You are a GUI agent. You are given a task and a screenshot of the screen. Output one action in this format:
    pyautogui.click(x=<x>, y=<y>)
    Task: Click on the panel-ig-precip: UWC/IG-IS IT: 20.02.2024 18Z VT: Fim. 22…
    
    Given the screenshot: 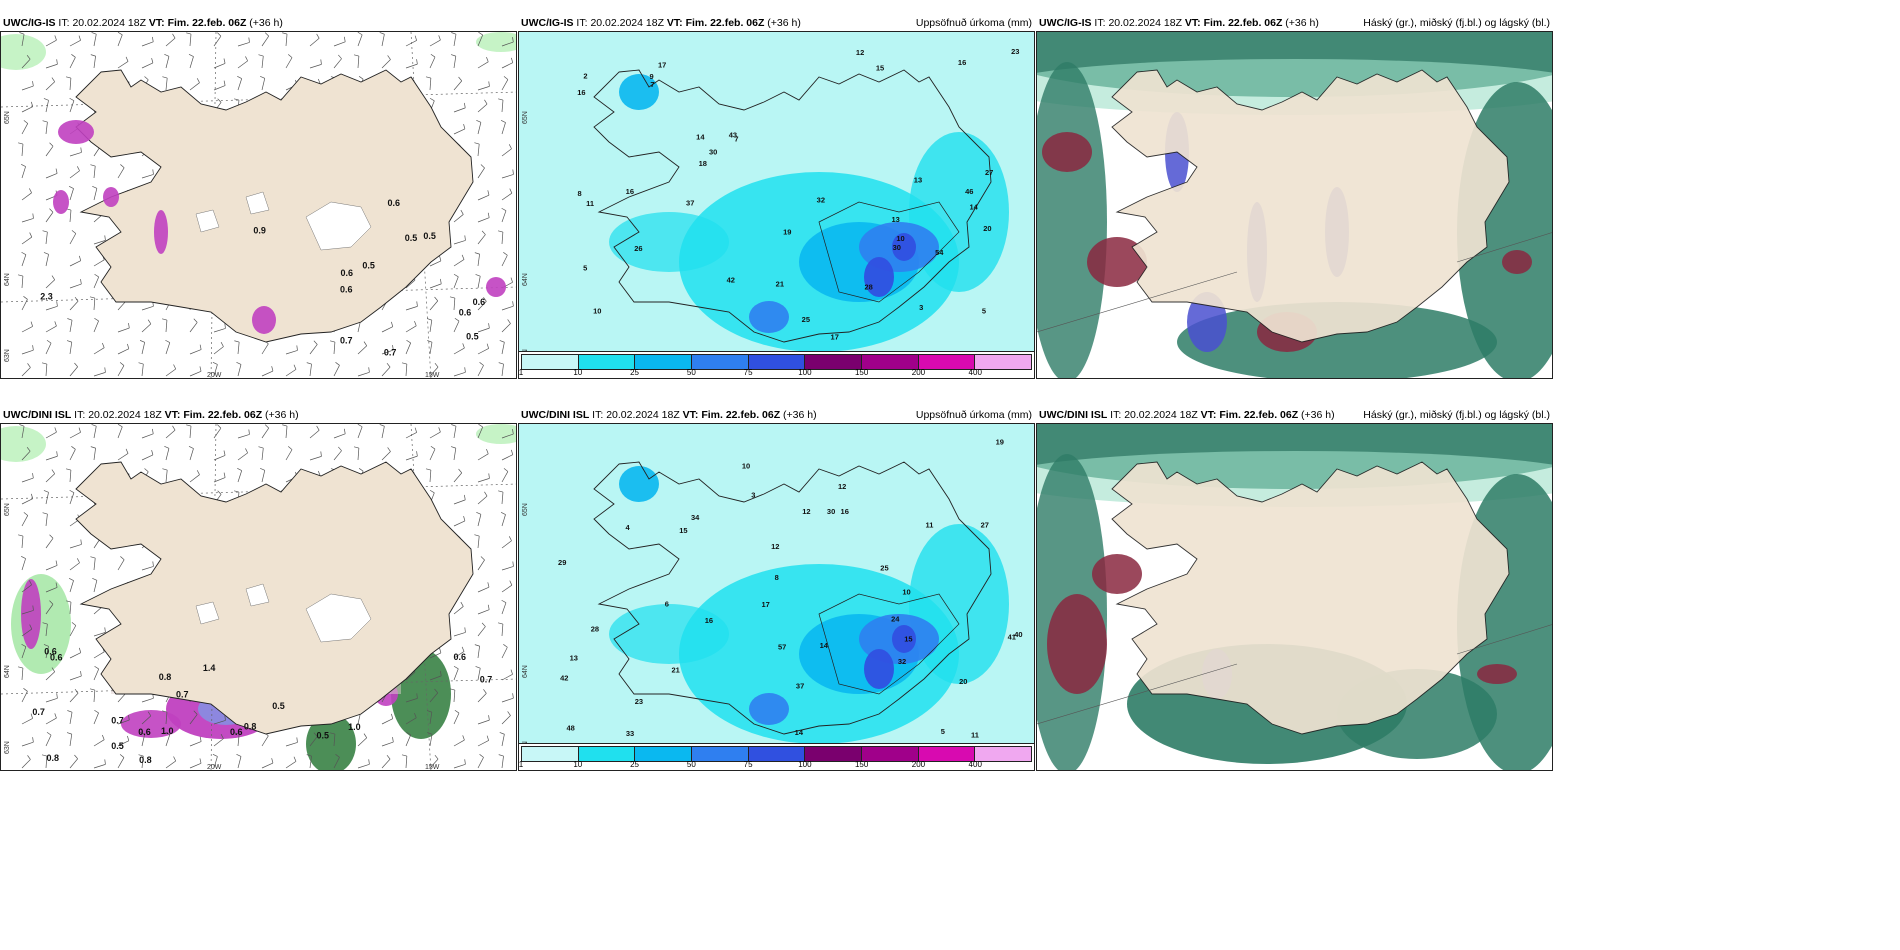 What is the action you would take?
    pyautogui.click(x=776, y=198)
    